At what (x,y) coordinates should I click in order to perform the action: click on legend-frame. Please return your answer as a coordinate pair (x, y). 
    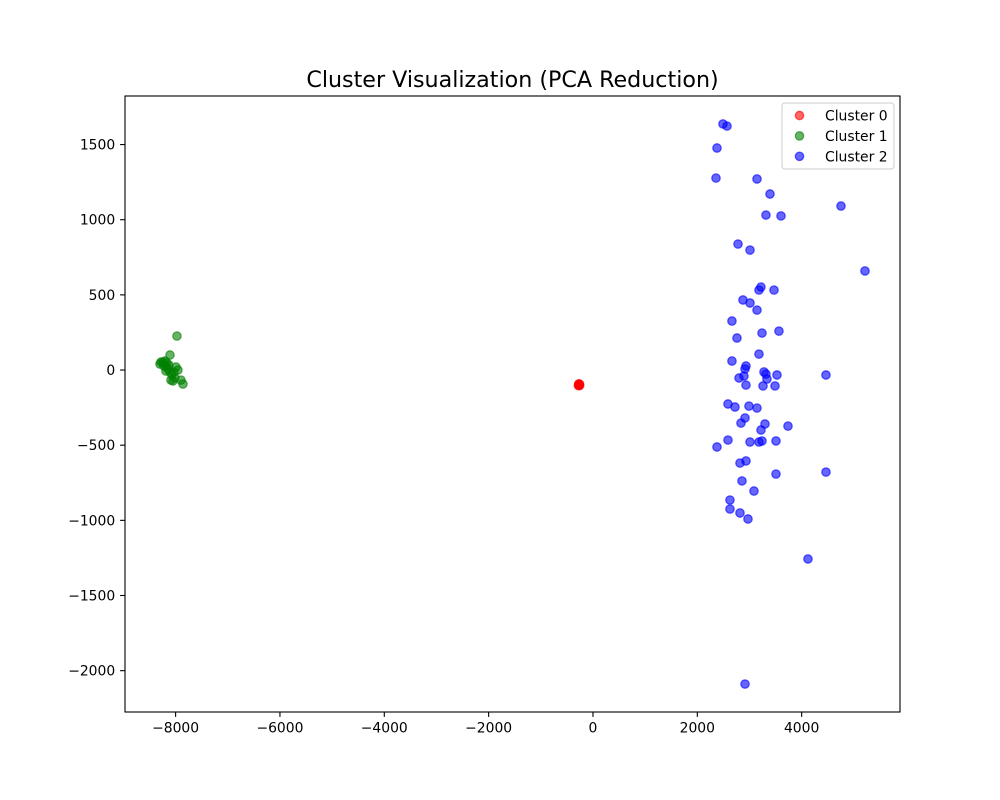
    Looking at the image, I should click on (838, 136).